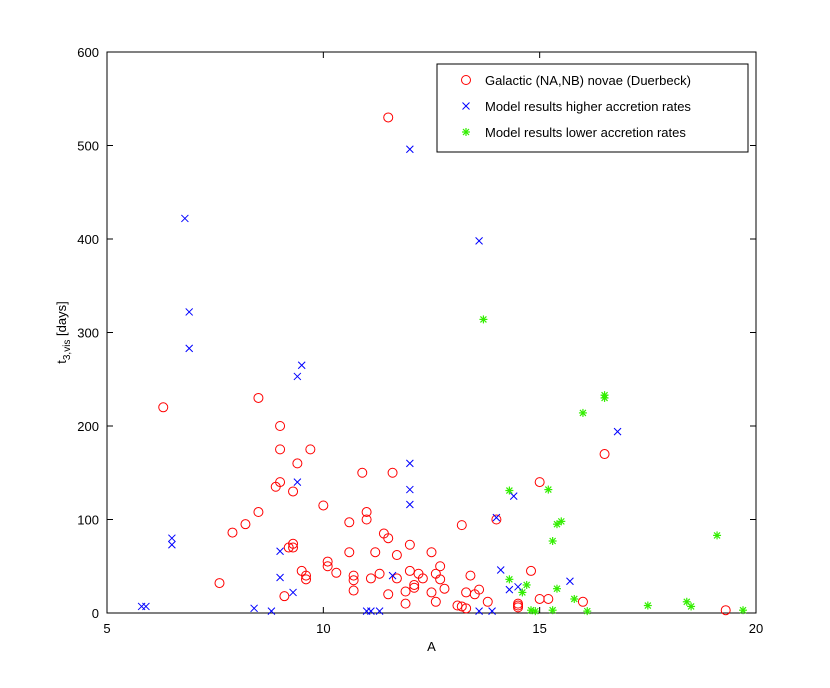 The width and height of the screenshot is (830, 688). I want to click on y-tick-label: 200, so click(88, 426).